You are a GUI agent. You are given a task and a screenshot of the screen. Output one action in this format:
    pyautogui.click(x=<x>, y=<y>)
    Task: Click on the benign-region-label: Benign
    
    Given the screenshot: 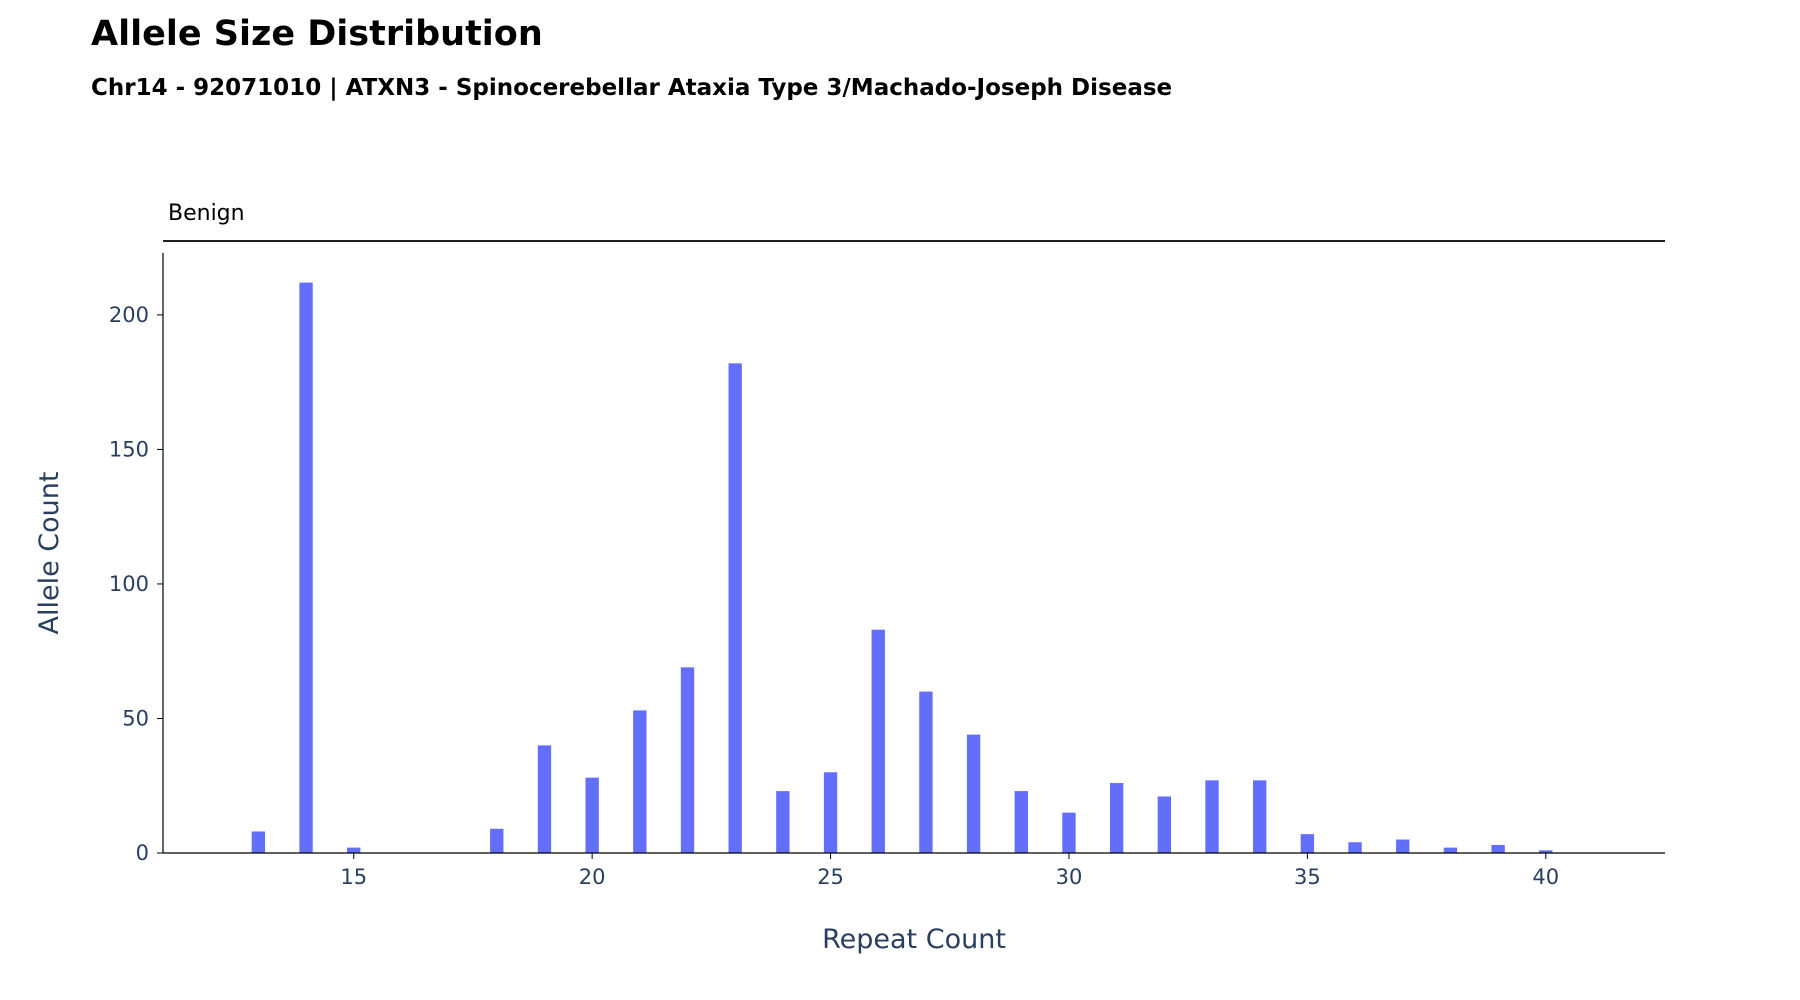 What is the action you would take?
    pyautogui.click(x=206, y=213)
    